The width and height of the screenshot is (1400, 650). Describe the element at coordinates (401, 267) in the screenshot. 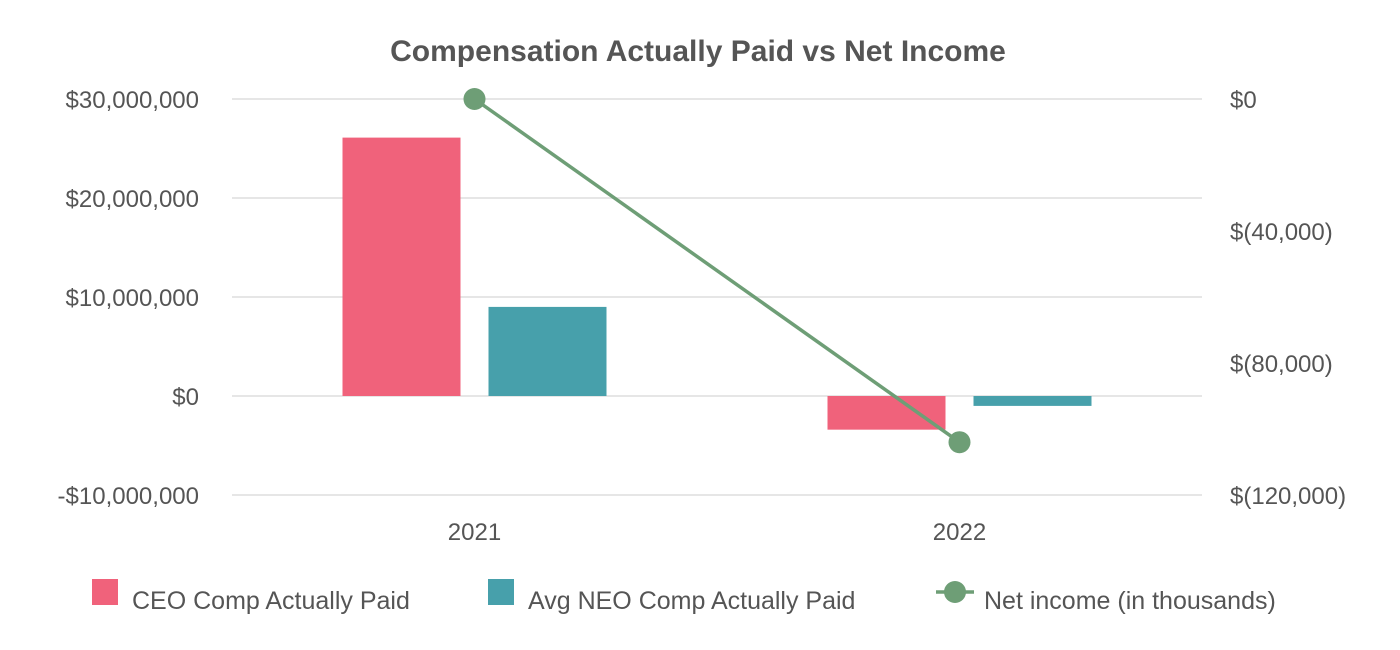

I see `bar-ceo-2021` at that location.